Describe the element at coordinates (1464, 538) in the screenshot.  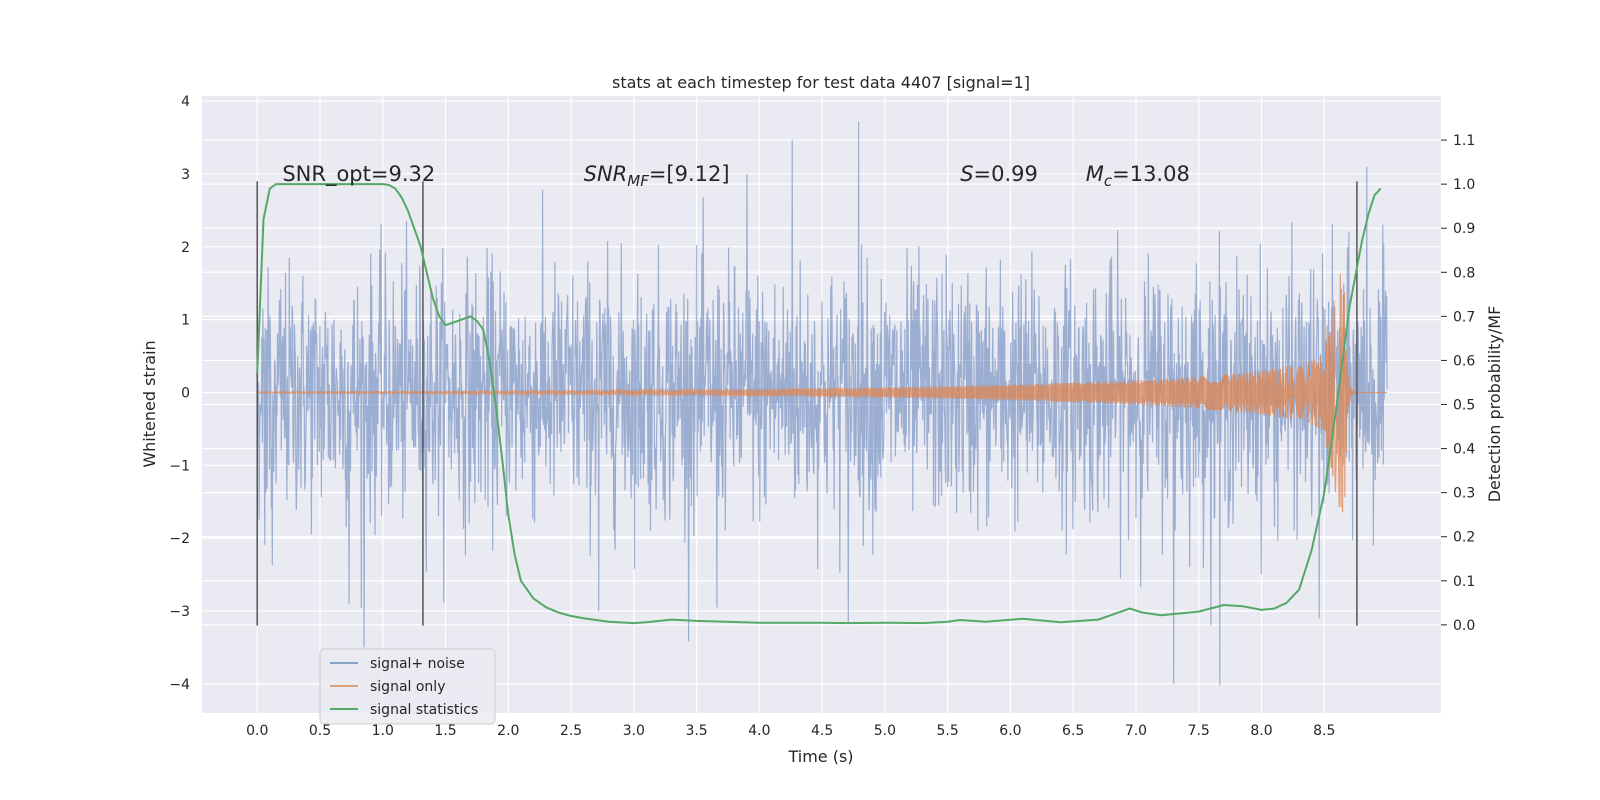
I see `y-right-tick-label: 0.2` at that location.